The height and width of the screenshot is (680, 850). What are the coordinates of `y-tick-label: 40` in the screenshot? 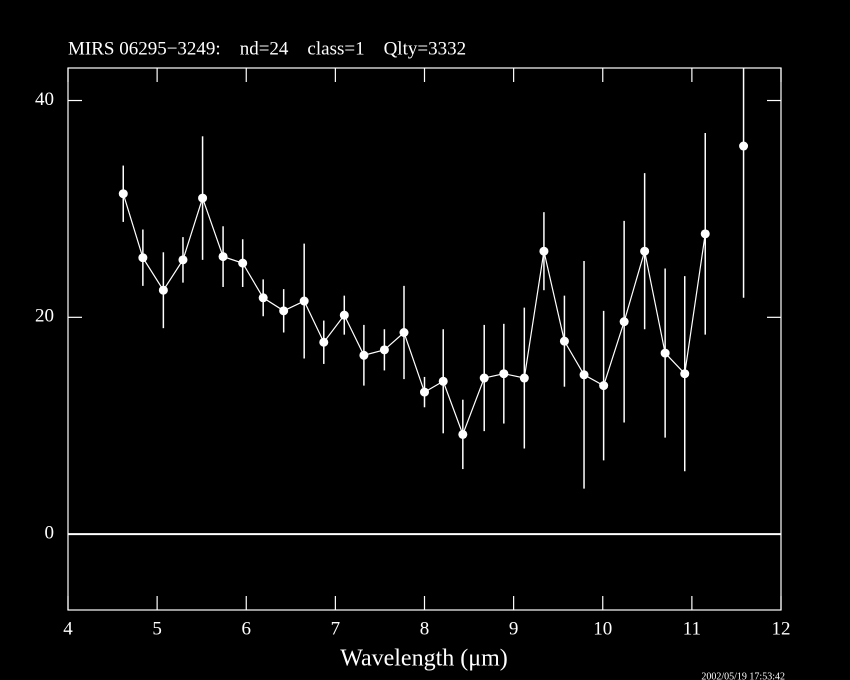 It's located at (44, 99).